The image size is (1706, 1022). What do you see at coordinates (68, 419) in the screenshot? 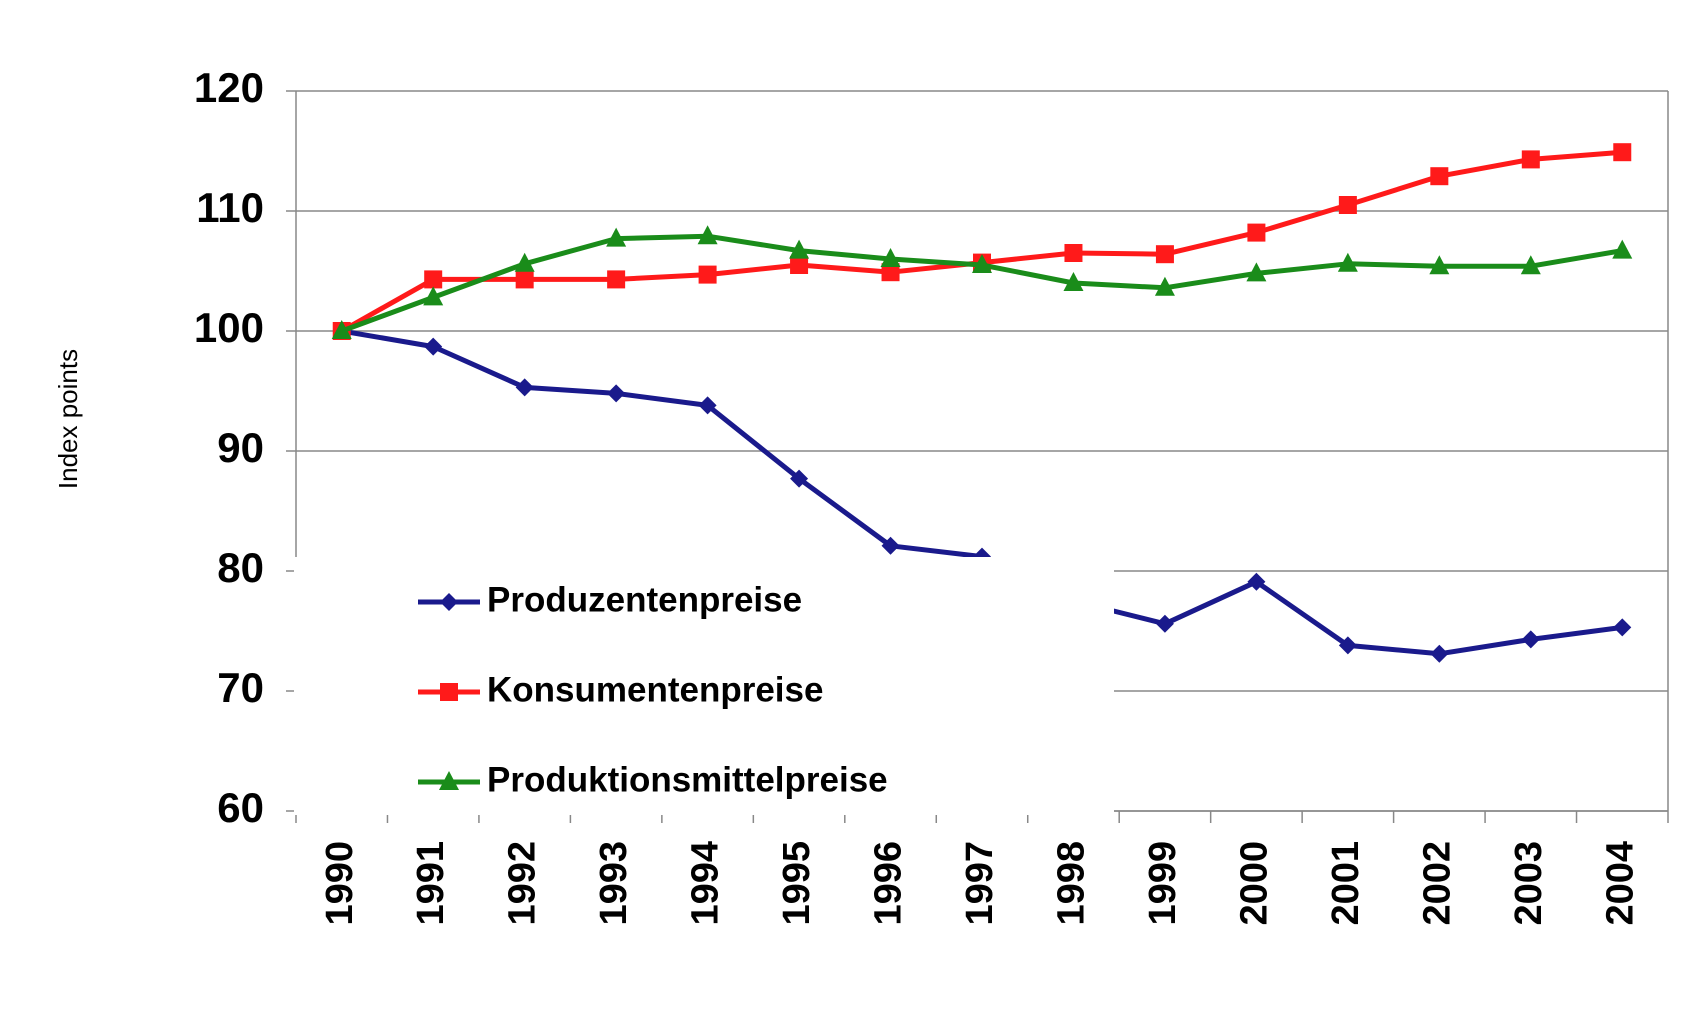
I see `y-axis-label: Index points` at bounding box center [68, 419].